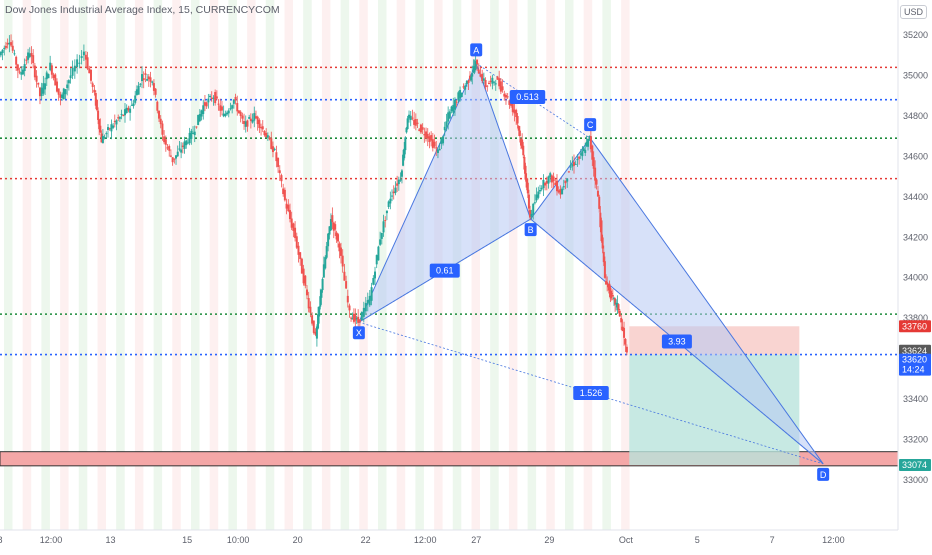 The image size is (932, 555). I want to click on time-tick-label: 22, so click(366, 540).